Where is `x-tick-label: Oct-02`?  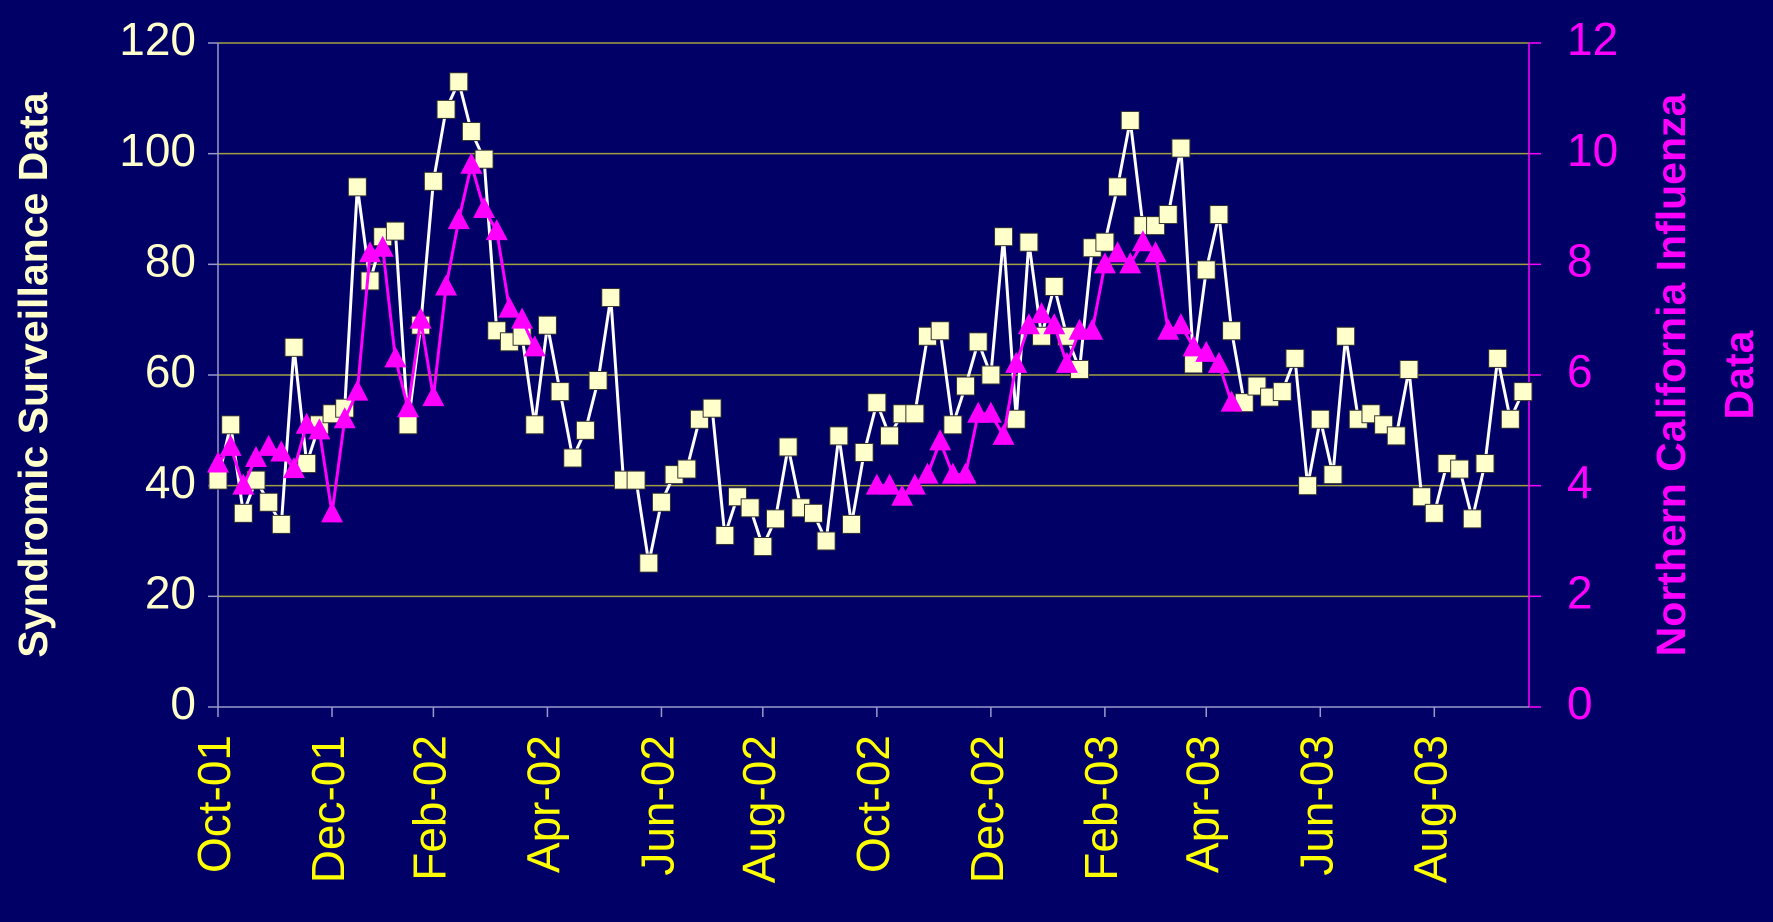
x-tick-label: Oct-02 is located at coordinates (873, 804).